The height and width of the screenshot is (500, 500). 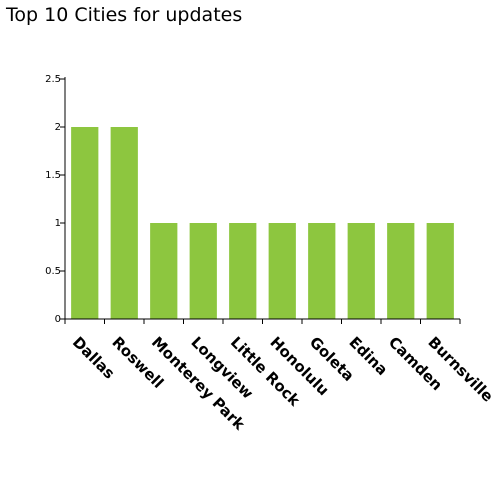 I want to click on y-axis: 0 0.5 1 1.5 2 2.5, so click(x=55, y=199).